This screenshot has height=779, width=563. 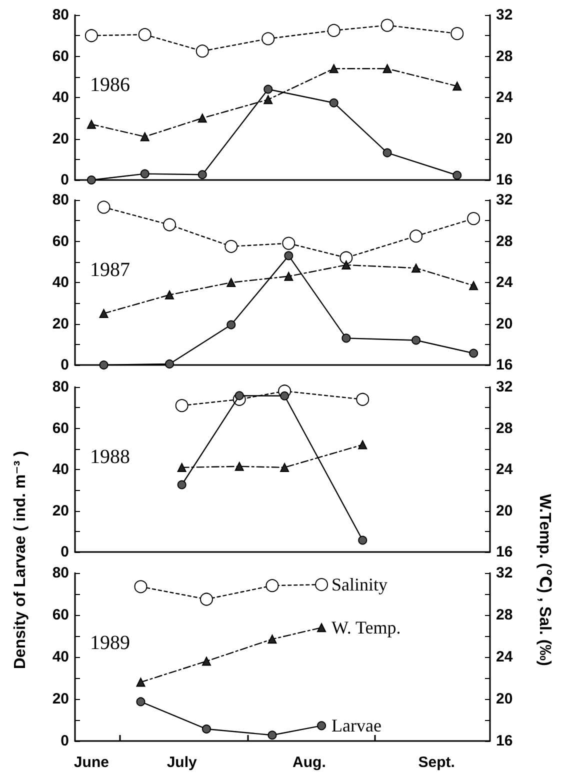 I want to click on series-label: Salinity, so click(x=360, y=584).